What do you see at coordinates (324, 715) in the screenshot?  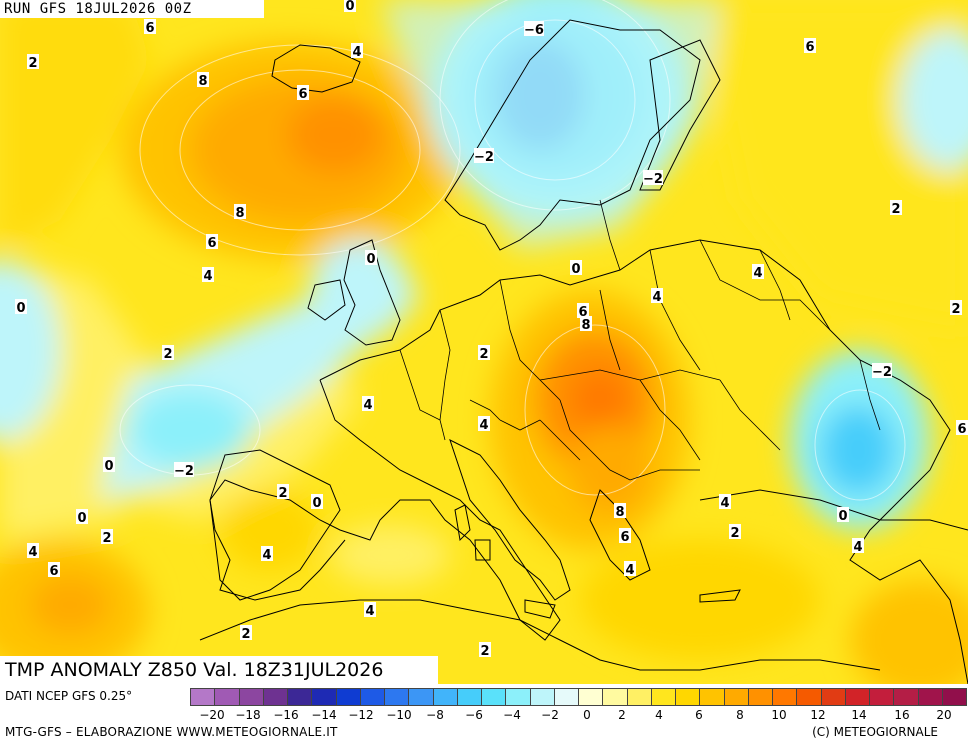 I see `legend-tick-label: −14` at bounding box center [324, 715].